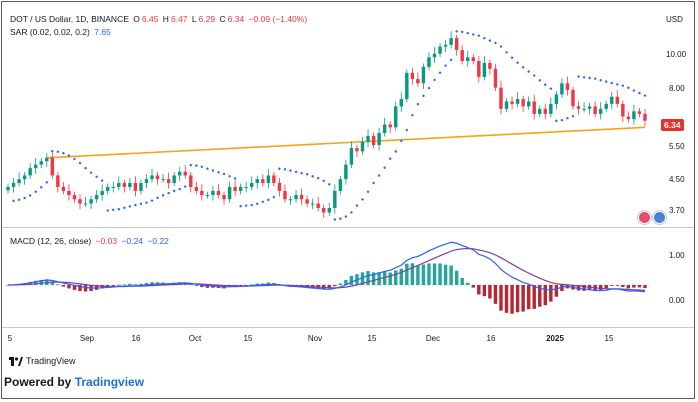  I want to click on tradingview-logo: TradingView, so click(42, 361).